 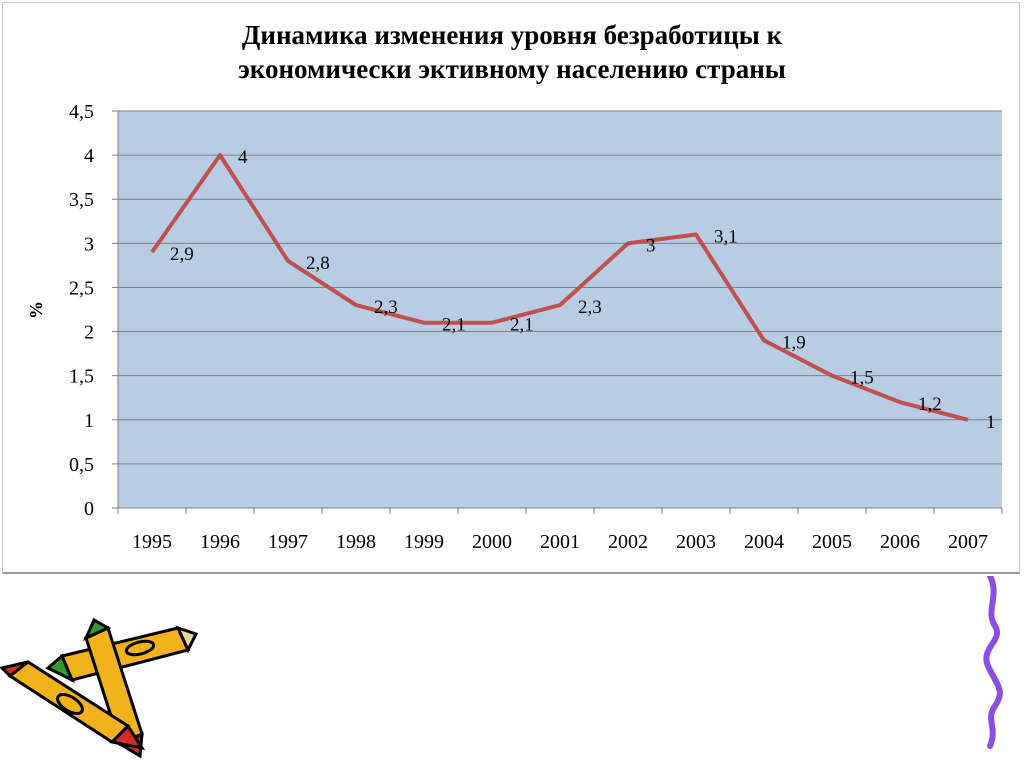 I want to click on y-axis-label: %, so click(x=36, y=310).